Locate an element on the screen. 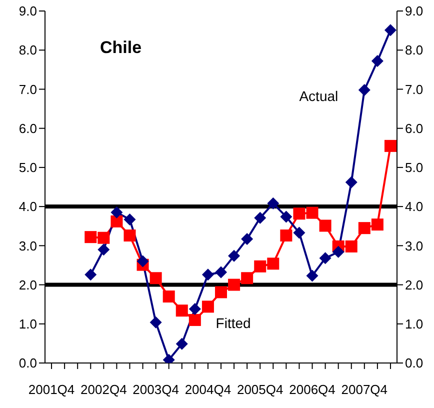 The height and width of the screenshot is (408, 434). y-tick-label: 6.0 is located at coordinates (27, 128).